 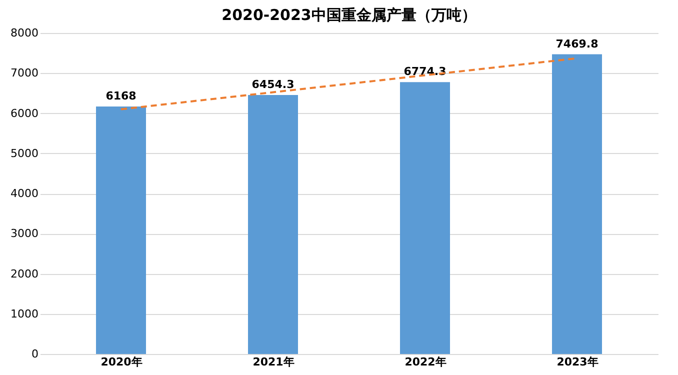 I want to click on y-tick-label: 1000, so click(x=24, y=313).